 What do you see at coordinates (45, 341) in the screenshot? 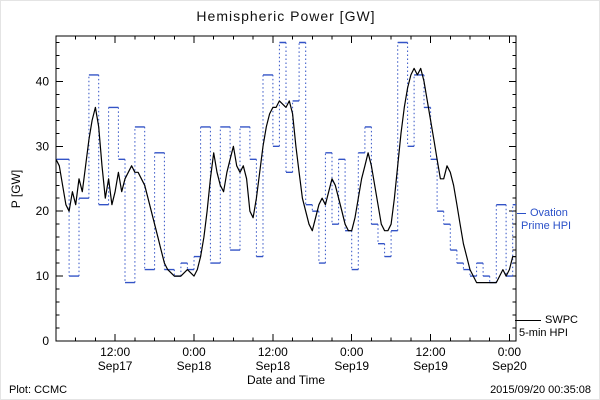
I see `y-tick-label: 0` at bounding box center [45, 341].